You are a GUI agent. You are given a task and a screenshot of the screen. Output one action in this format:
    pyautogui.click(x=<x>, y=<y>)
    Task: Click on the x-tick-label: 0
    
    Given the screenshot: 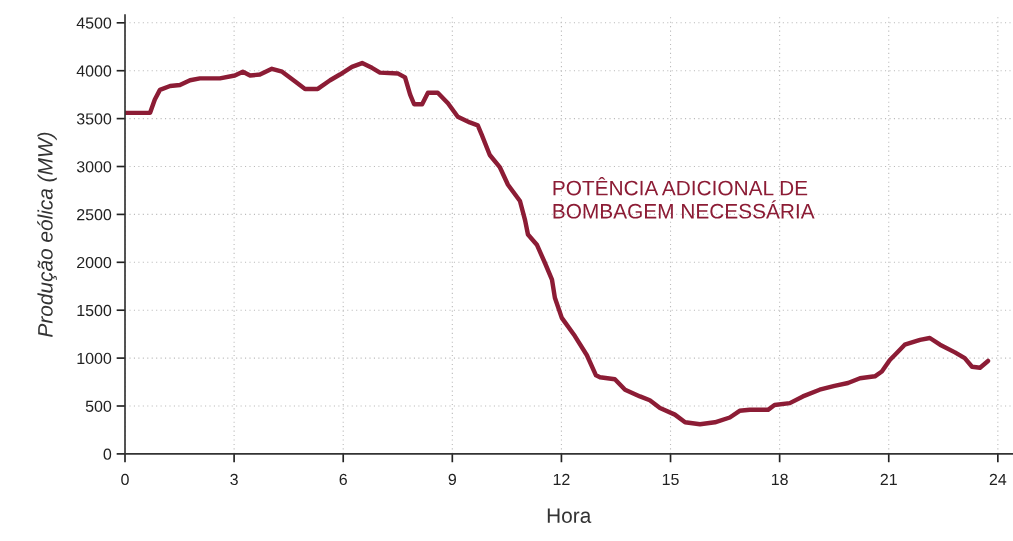 What is the action you would take?
    pyautogui.click(x=125, y=479)
    